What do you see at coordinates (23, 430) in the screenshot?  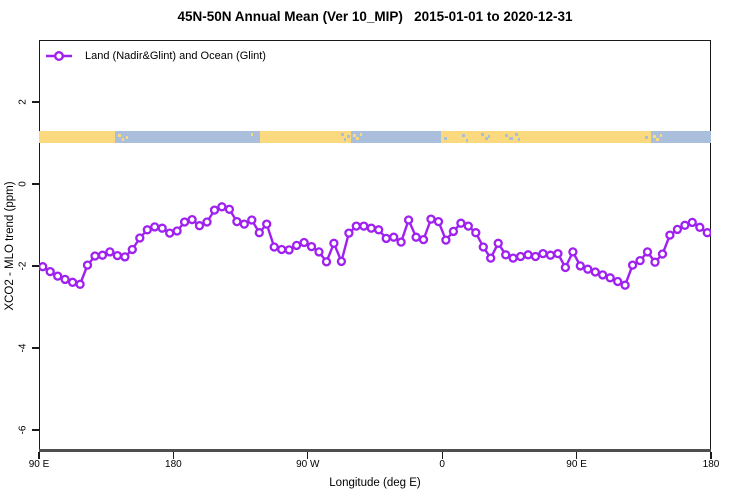 I see `y-tick-label: -6` at bounding box center [23, 430].